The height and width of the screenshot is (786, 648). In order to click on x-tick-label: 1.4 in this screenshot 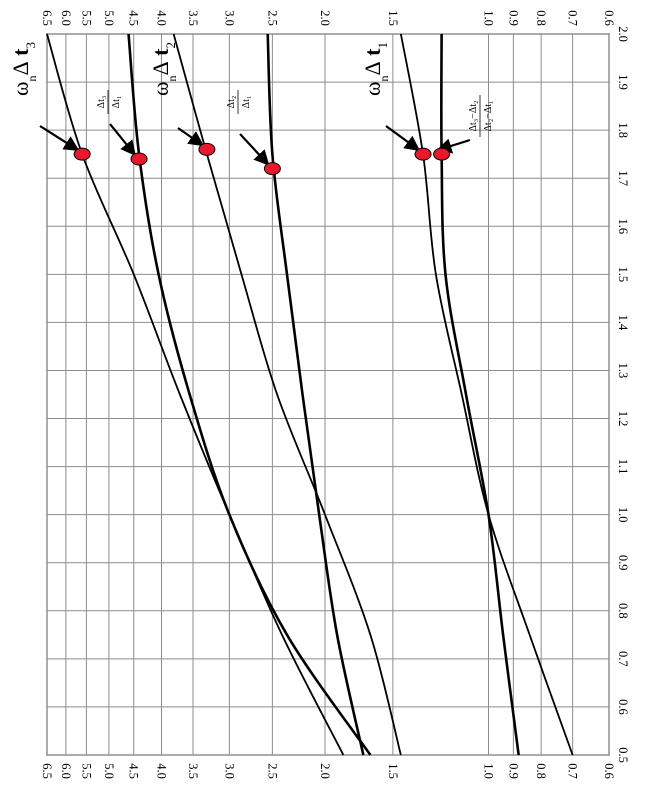, I will do `click(623, 323)`.